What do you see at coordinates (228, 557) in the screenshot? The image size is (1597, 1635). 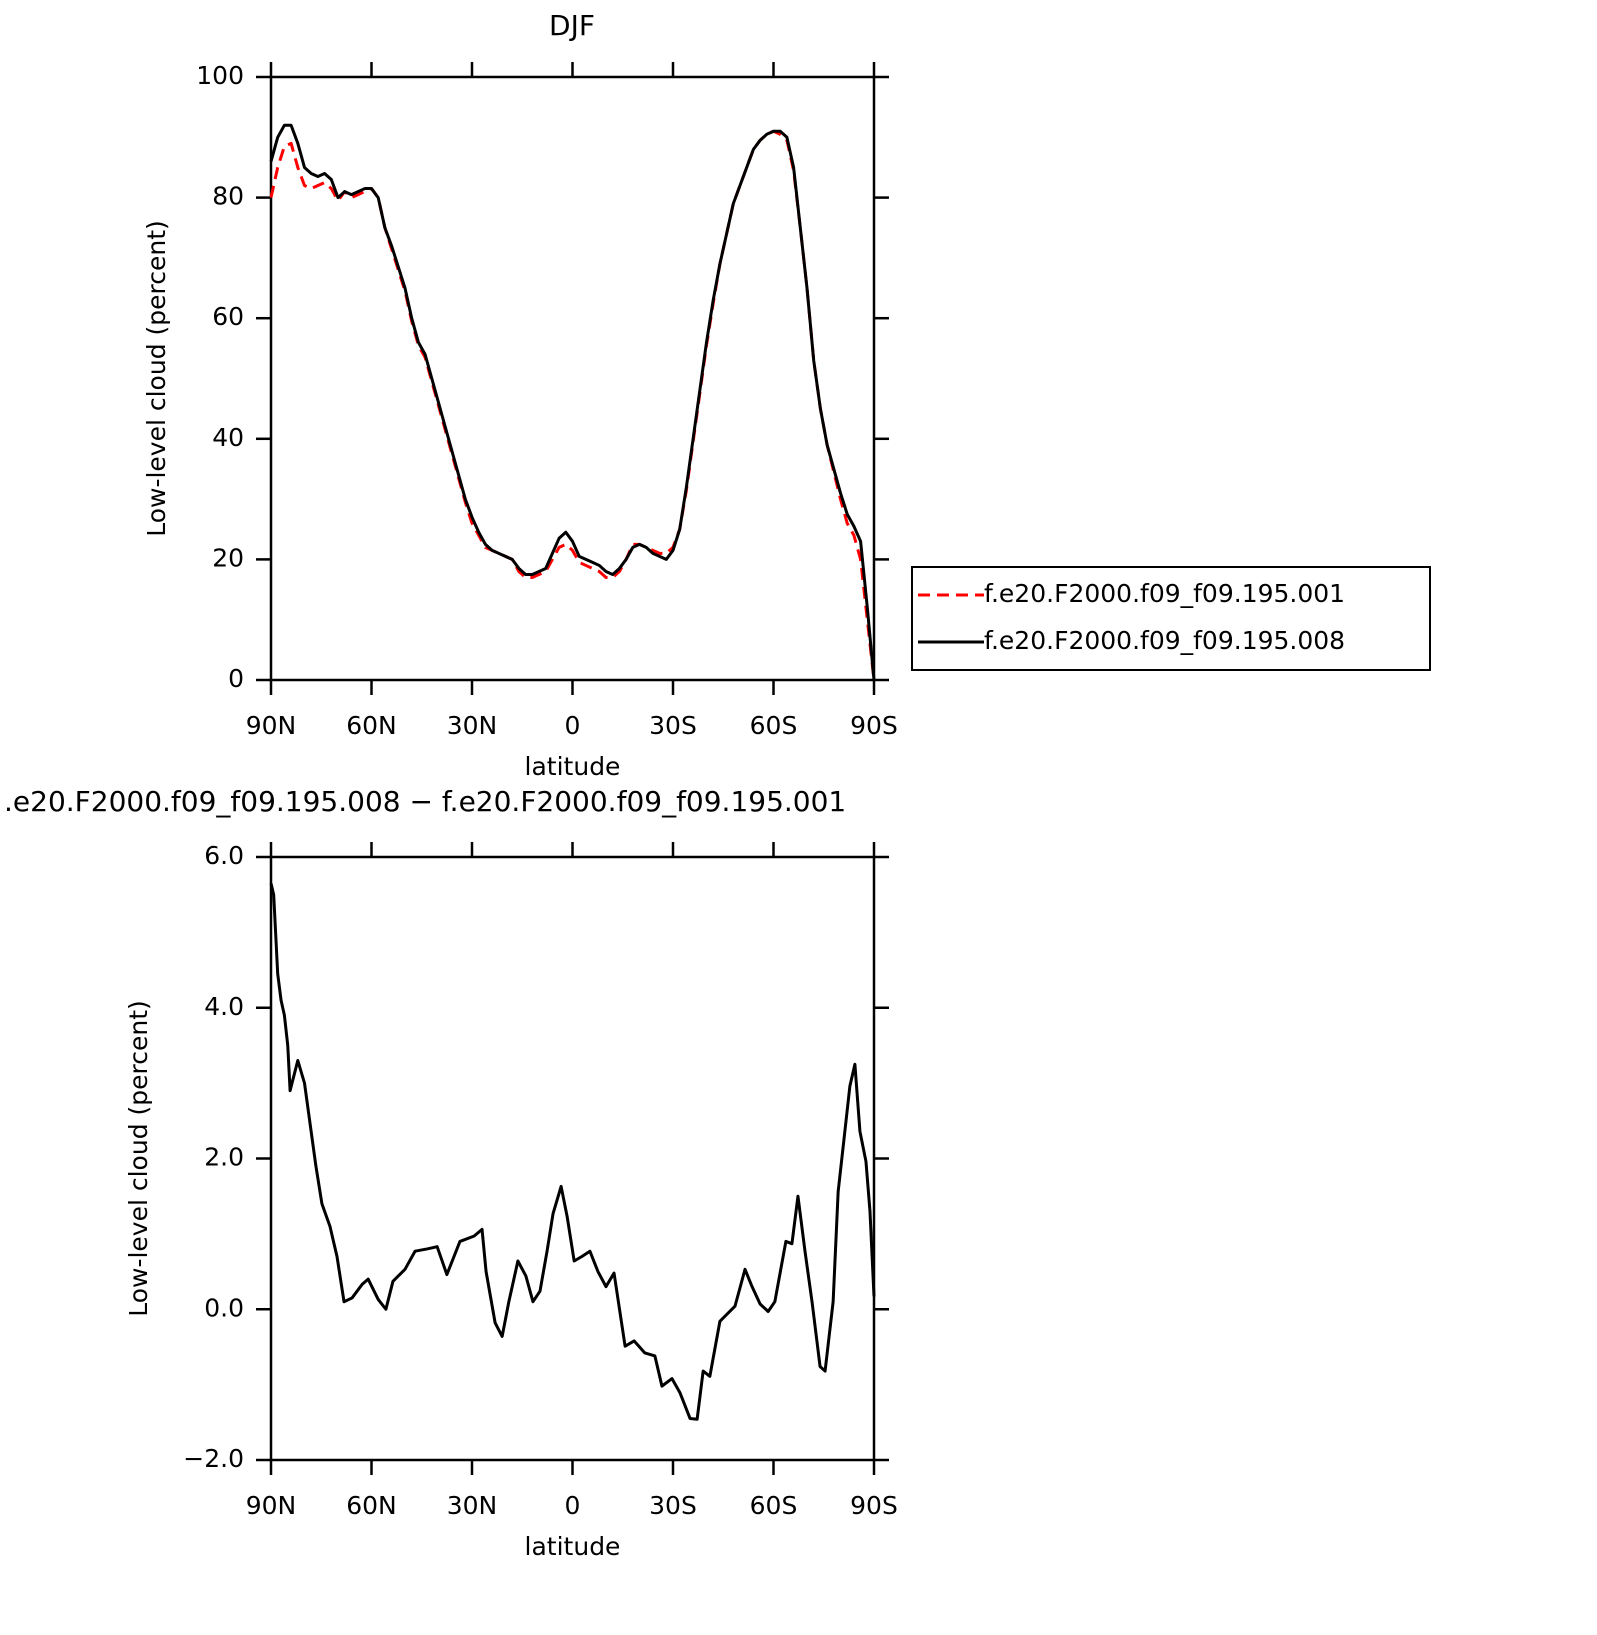 I see `y-tick-label: 20` at bounding box center [228, 557].